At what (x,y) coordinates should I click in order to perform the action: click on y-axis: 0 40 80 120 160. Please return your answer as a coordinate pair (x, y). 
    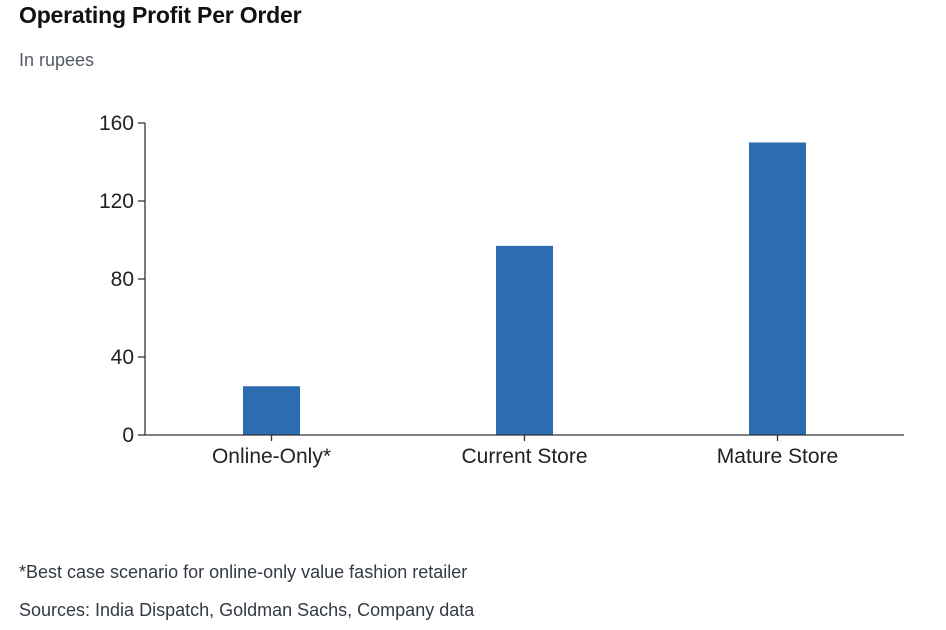
    Looking at the image, I should click on (122, 279).